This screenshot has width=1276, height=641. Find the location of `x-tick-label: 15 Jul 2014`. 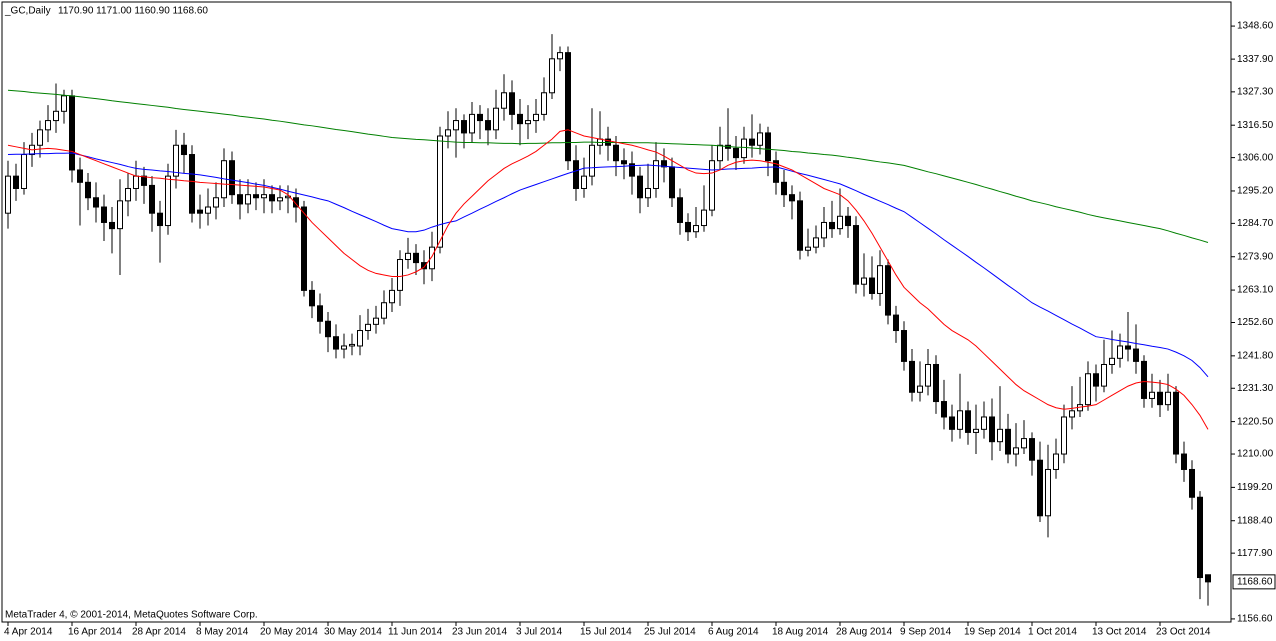

x-tick-label: 15 Jul 2014 is located at coordinates (606, 632).